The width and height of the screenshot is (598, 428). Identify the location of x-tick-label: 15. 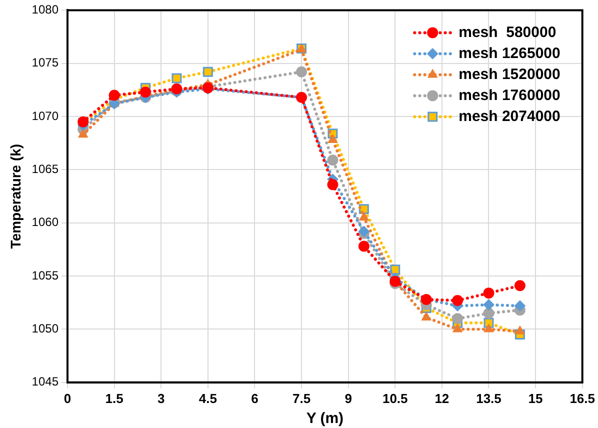
(535, 398).